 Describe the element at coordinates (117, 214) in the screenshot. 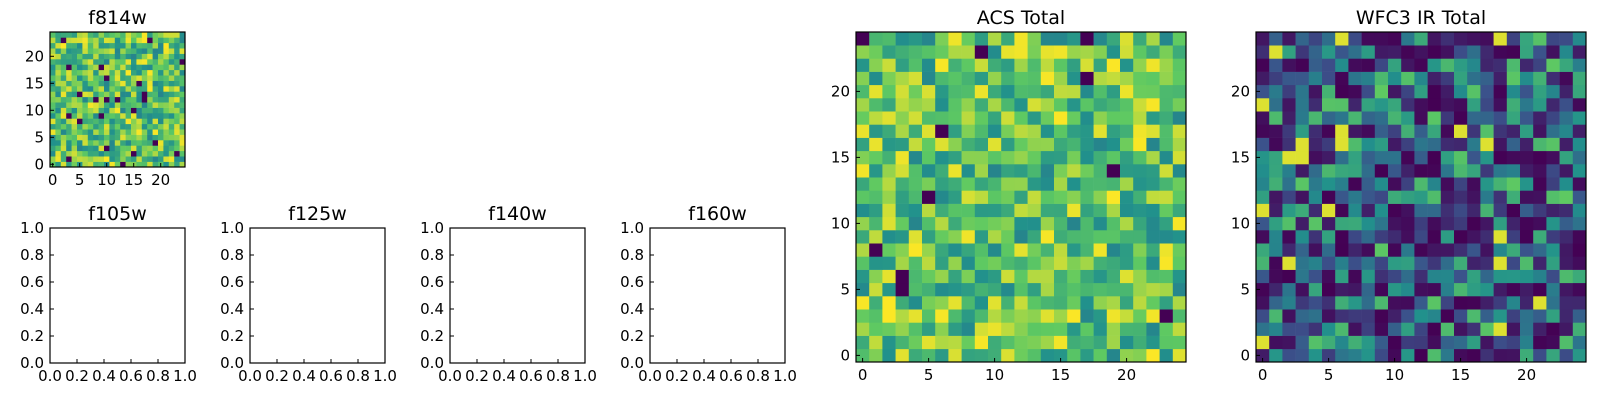

I see `f105w-title: f105w` at that location.